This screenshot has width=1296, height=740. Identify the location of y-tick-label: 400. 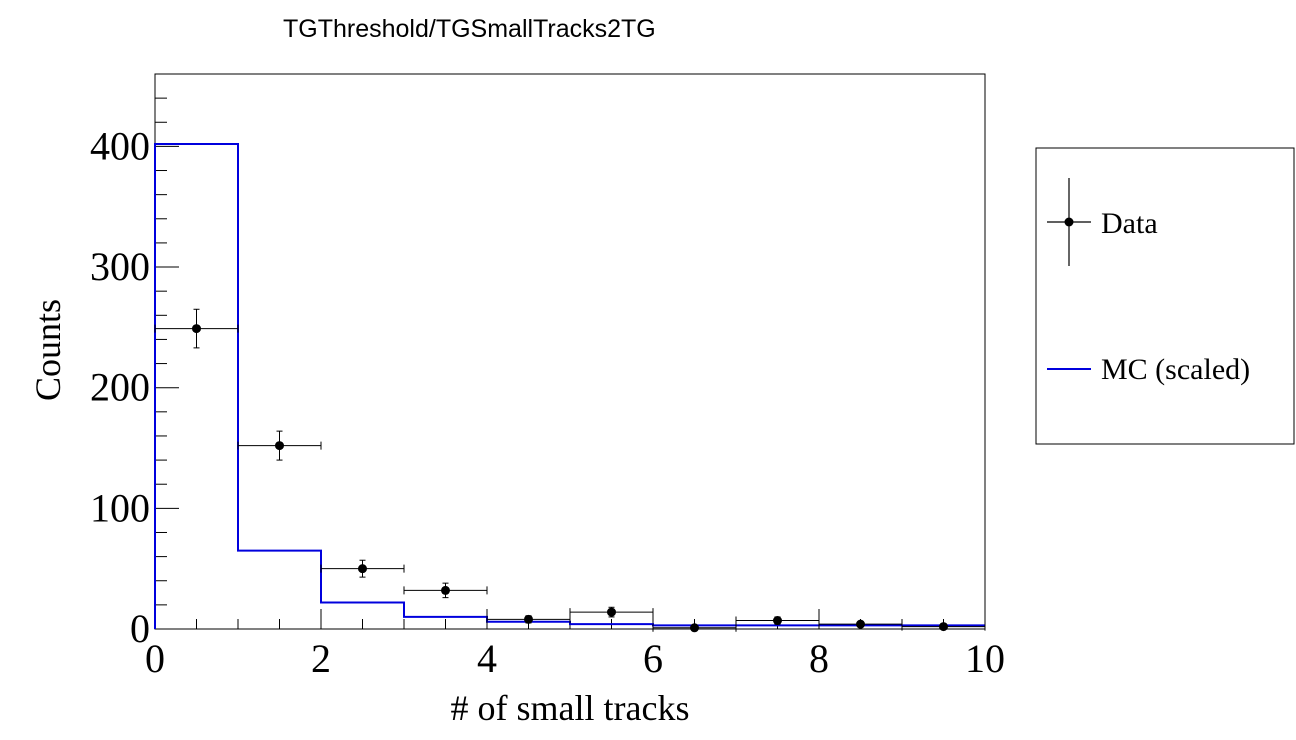
(120, 145).